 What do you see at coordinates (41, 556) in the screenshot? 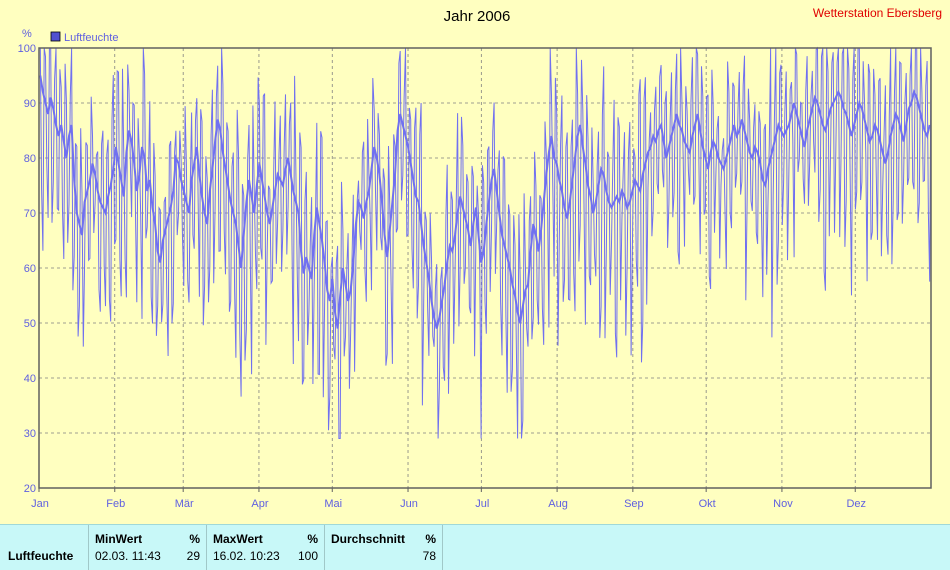
I see `row-label: Luftfeuchte` at bounding box center [41, 556].